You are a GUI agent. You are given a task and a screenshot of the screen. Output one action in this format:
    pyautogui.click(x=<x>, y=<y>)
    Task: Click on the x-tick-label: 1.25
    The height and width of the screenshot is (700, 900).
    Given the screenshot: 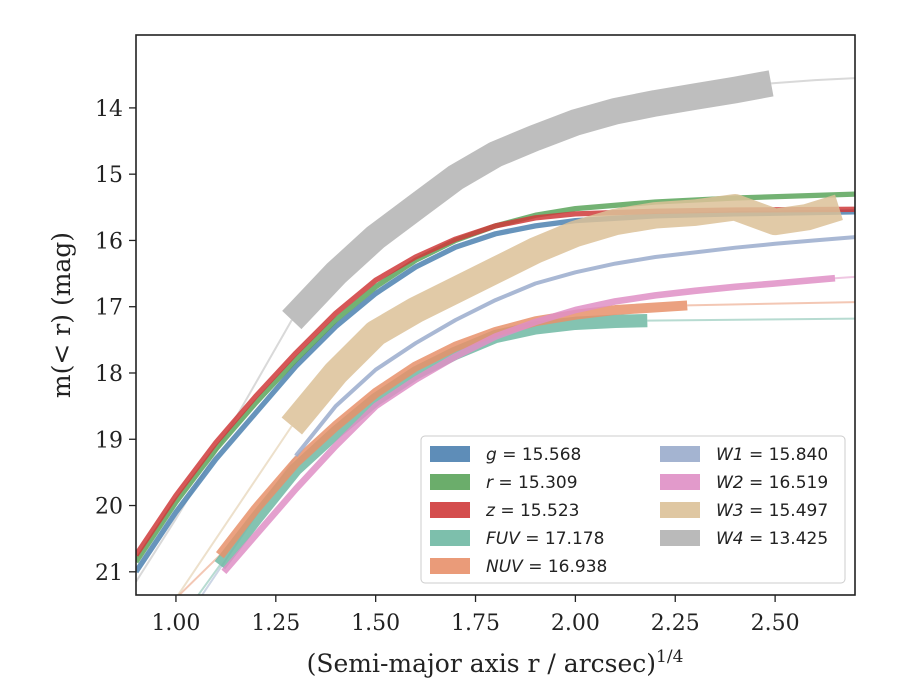 What is the action you would take?
    pyautogui.click(x=275, y=623)
    